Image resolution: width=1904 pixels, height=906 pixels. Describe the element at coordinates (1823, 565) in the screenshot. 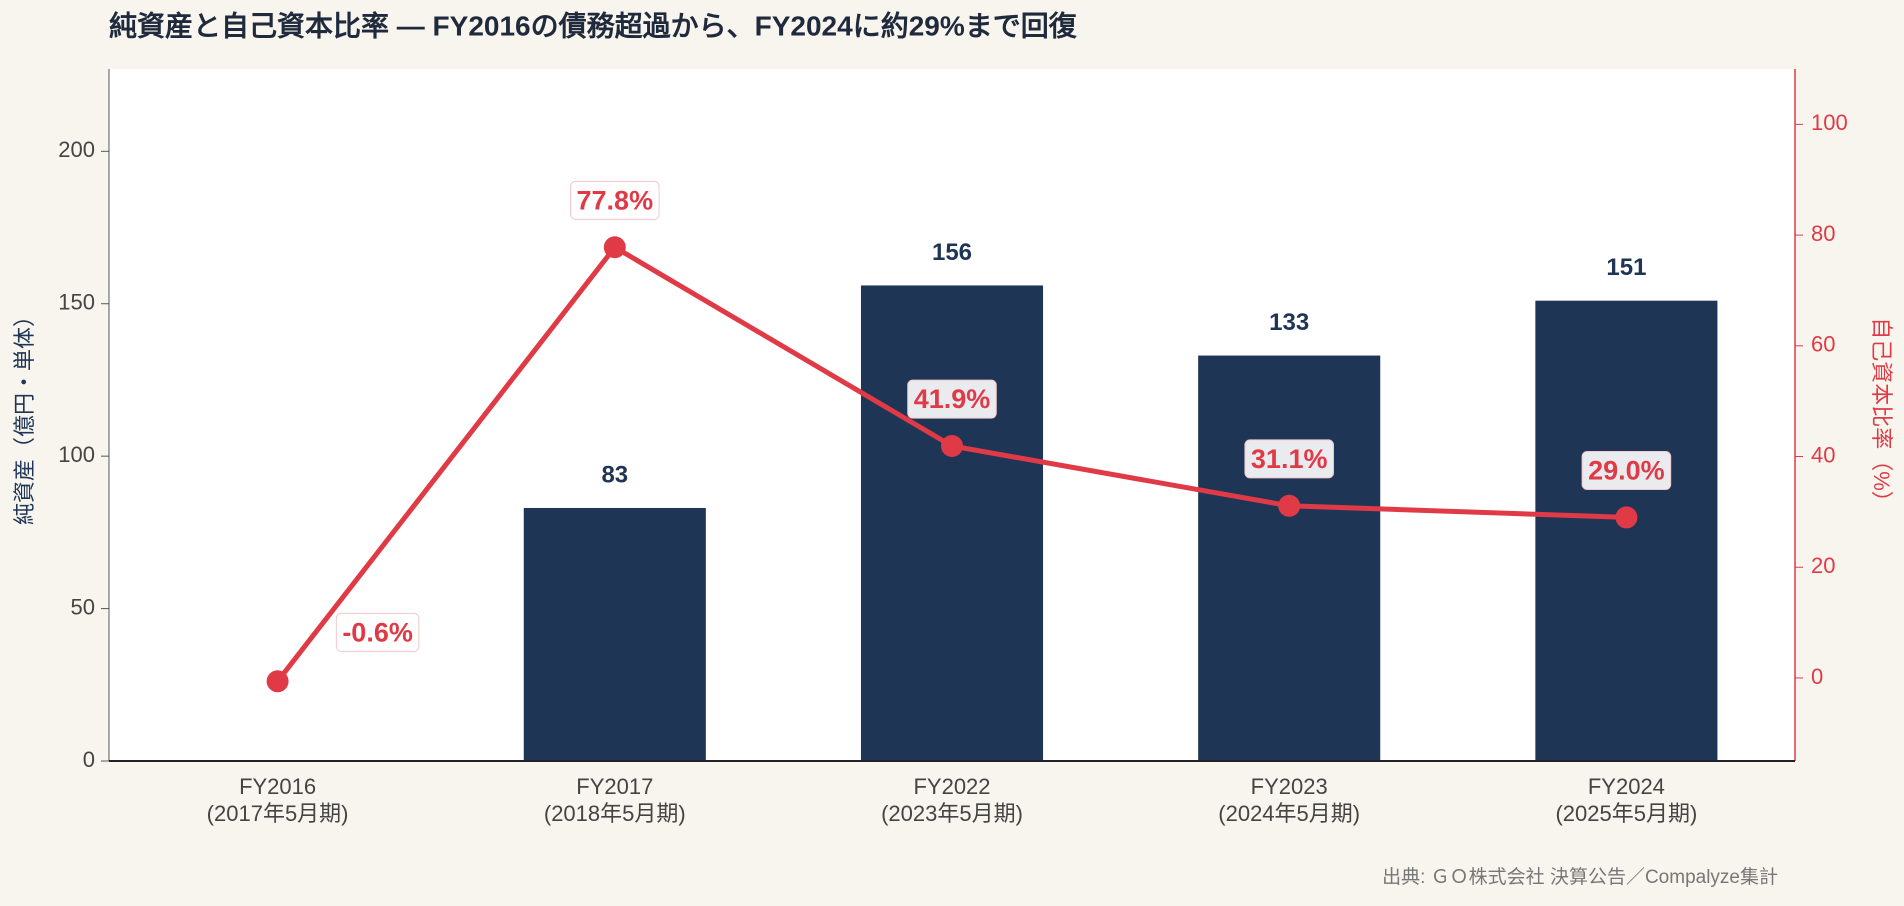

I see `y2-tick-label: 20` at that location.